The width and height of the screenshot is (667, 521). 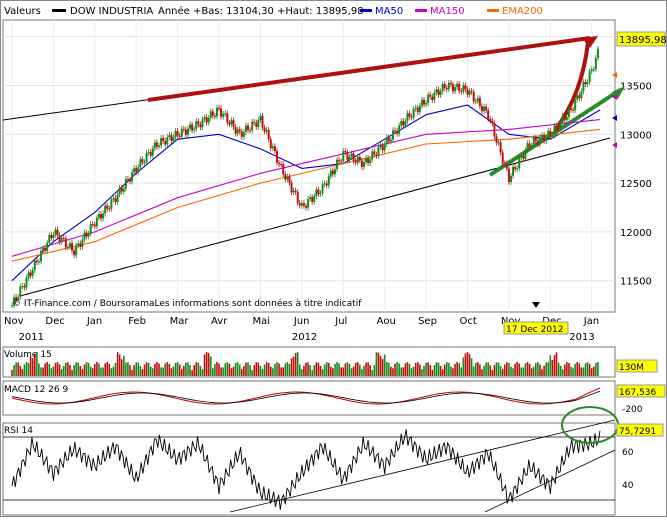 I want to click on y-tick-label: 12500, so click(x=636, y=184).